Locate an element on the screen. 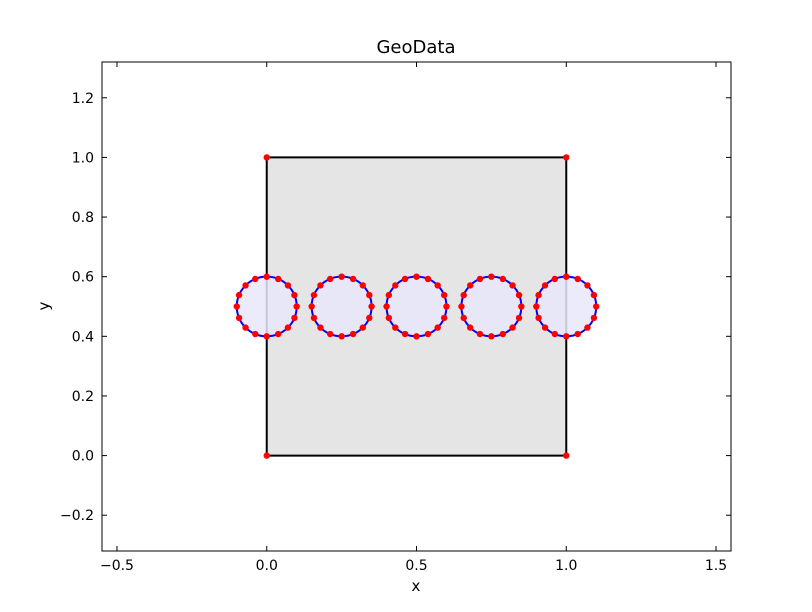 The height and width of the screenshot is (612, 812). x-tick-label: 0.5 is located at coordinates (416, 566).